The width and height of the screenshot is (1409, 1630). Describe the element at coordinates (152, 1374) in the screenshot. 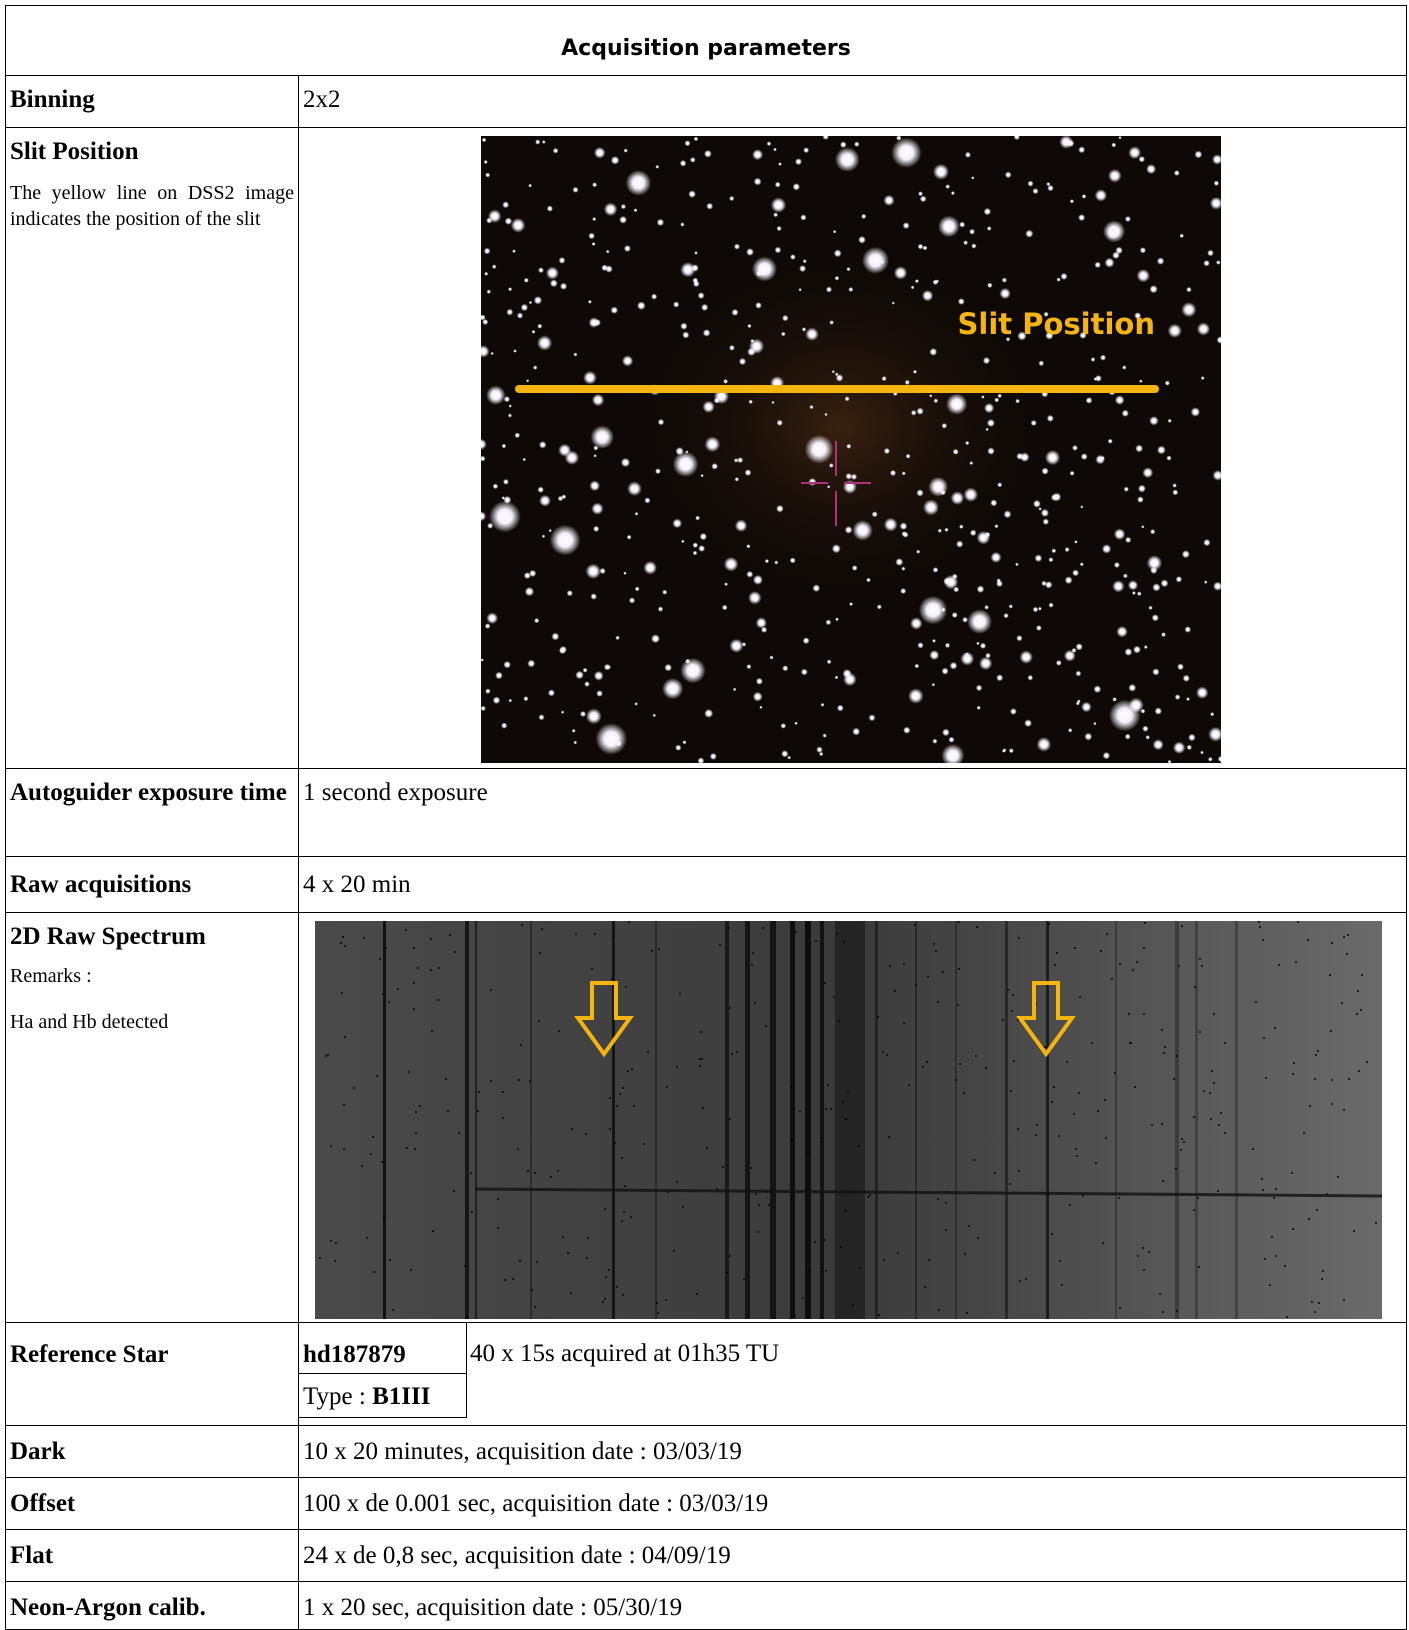

I see `row-label: Reference Star` at that location.